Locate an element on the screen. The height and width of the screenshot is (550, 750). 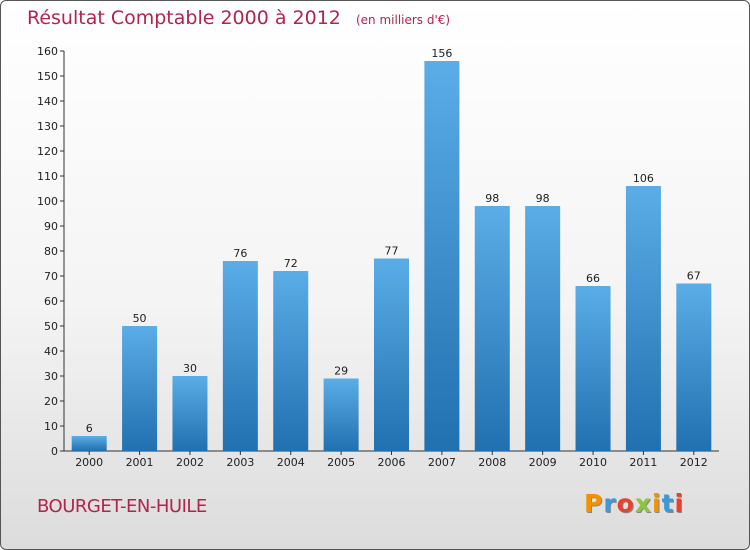
data-label-2003: 76 is located at coordinates (240, 253).